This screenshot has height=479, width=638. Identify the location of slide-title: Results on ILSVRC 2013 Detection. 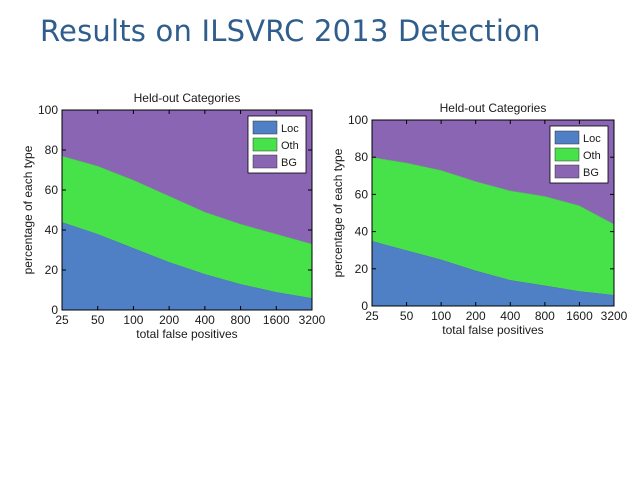
(290, 31).